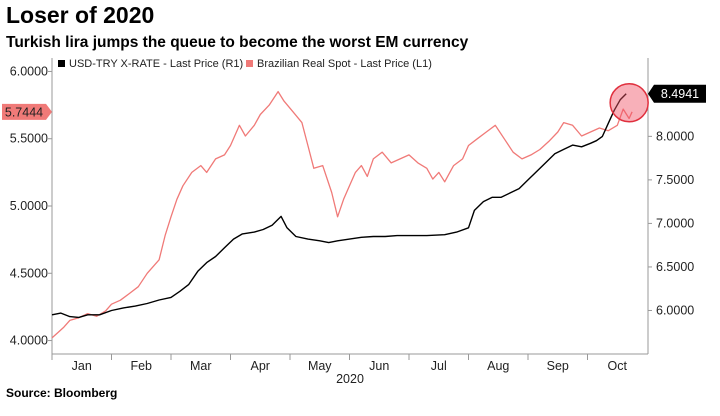 The image size is (720, 416). I want to click on right-tick-label: 6.5000, so click(675, 267).